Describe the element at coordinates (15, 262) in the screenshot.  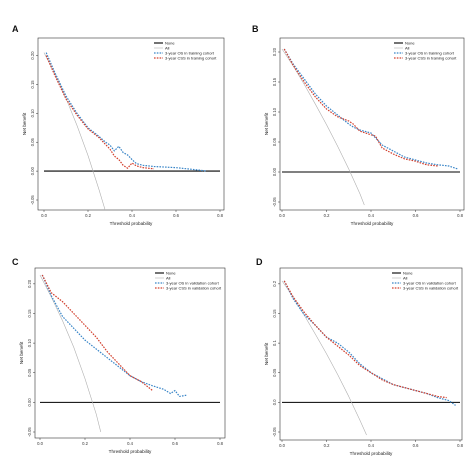
I see `panel-label: C` at that location.